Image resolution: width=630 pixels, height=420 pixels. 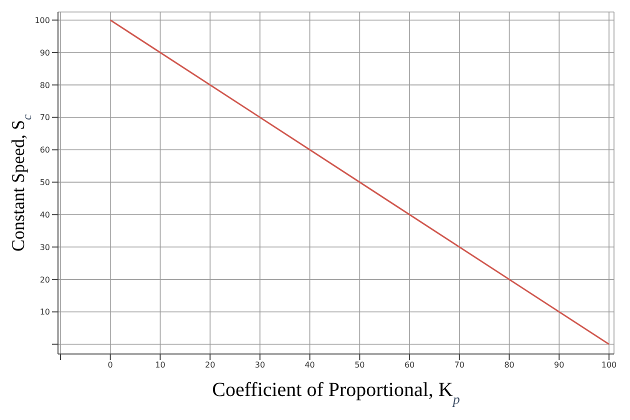 What do you see at coordinates (45, 183) in the screenshot?
I see `y-tick-label: 50` at bounding box center [45, 183].